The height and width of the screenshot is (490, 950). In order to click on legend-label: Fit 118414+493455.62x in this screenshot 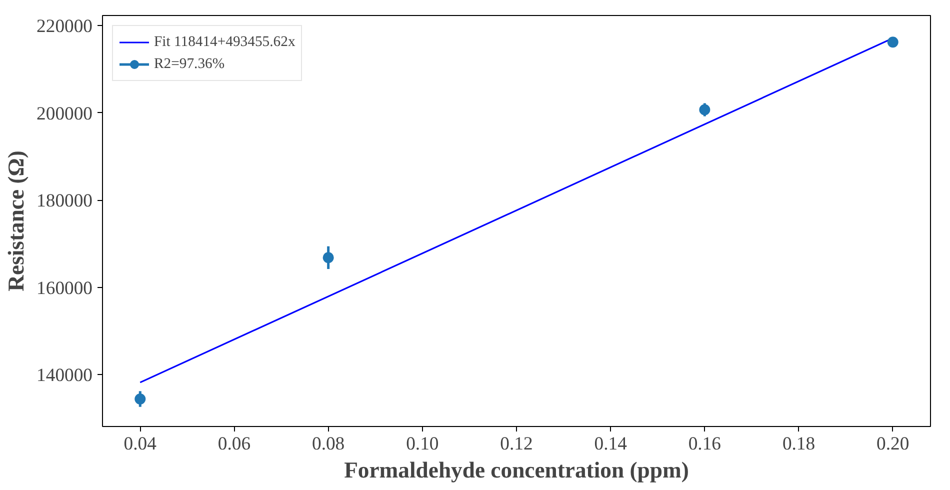, I will do `click(225, 42)`.